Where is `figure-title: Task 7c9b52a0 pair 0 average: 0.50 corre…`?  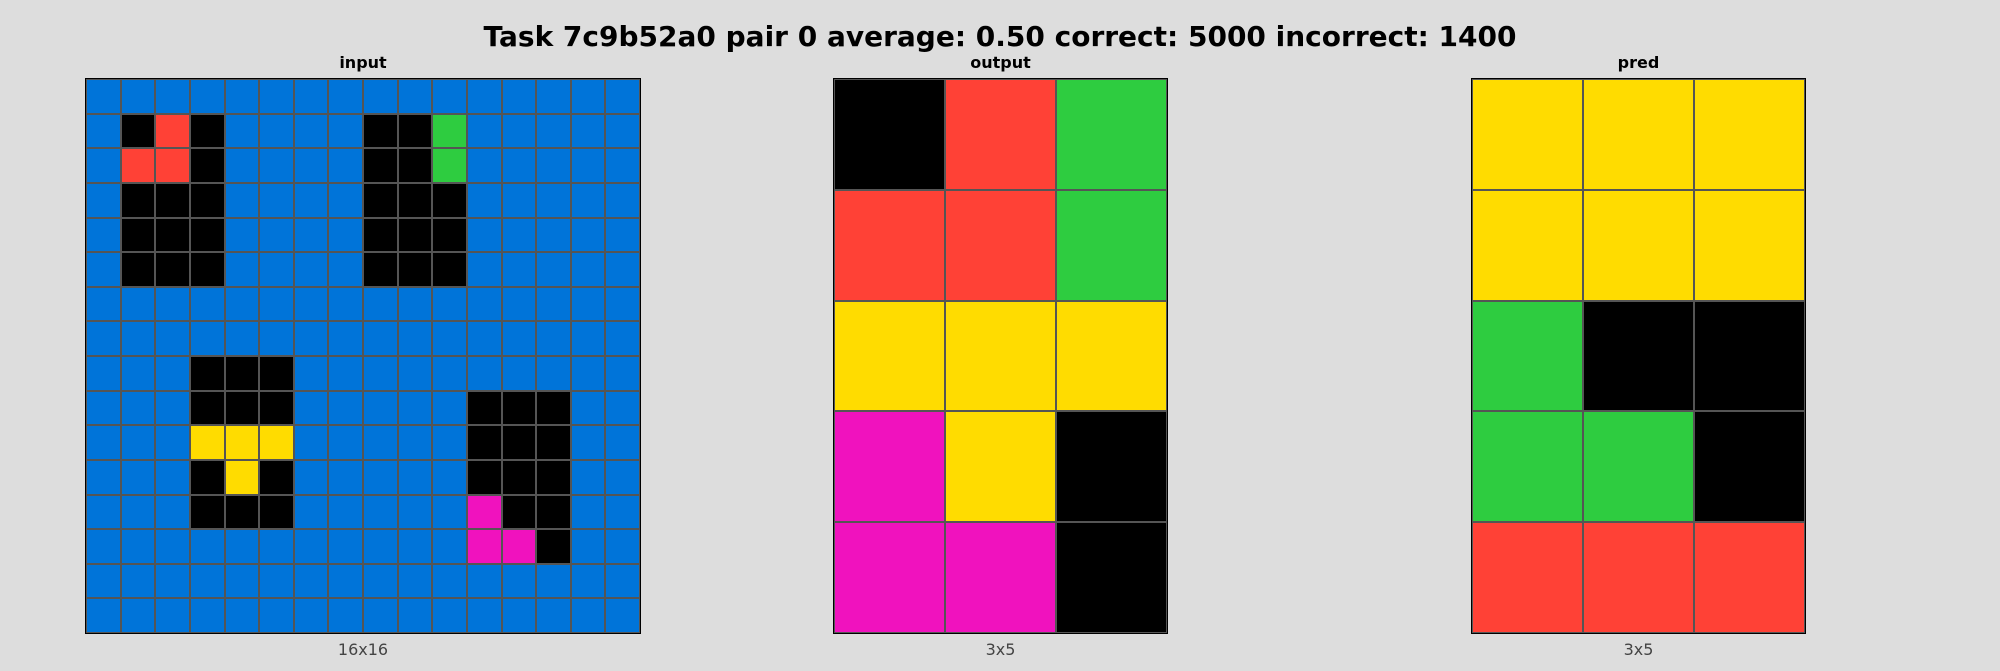 figure-title: Task 7c9b52a0 pair 0 average: 0.50 corre… is located at coordinates (1000, 36).